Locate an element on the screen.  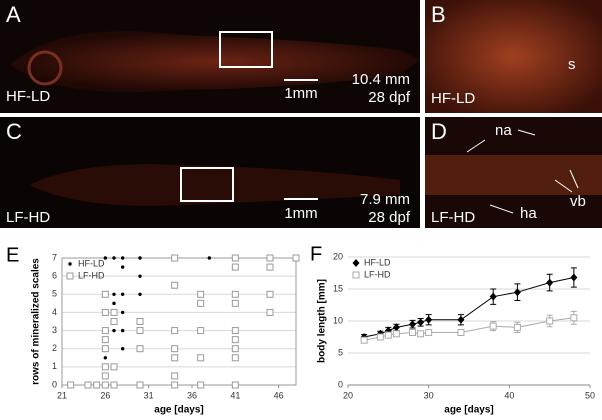
panel-label: A is located at coordinates (13, 14).